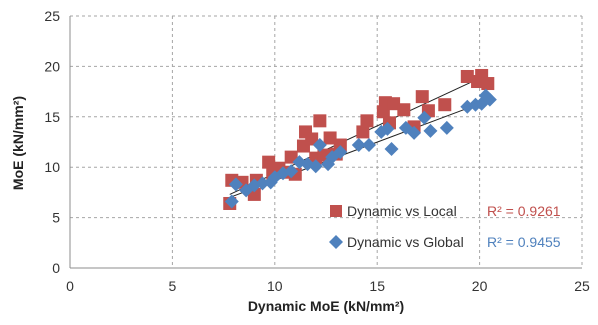 Image resolution: width=598 pixels, height=325 pixels. What do you see at coordinates (582, 286) in the screenshot?
I see `x-tick-label: 25` at bounding box center [582, 286].